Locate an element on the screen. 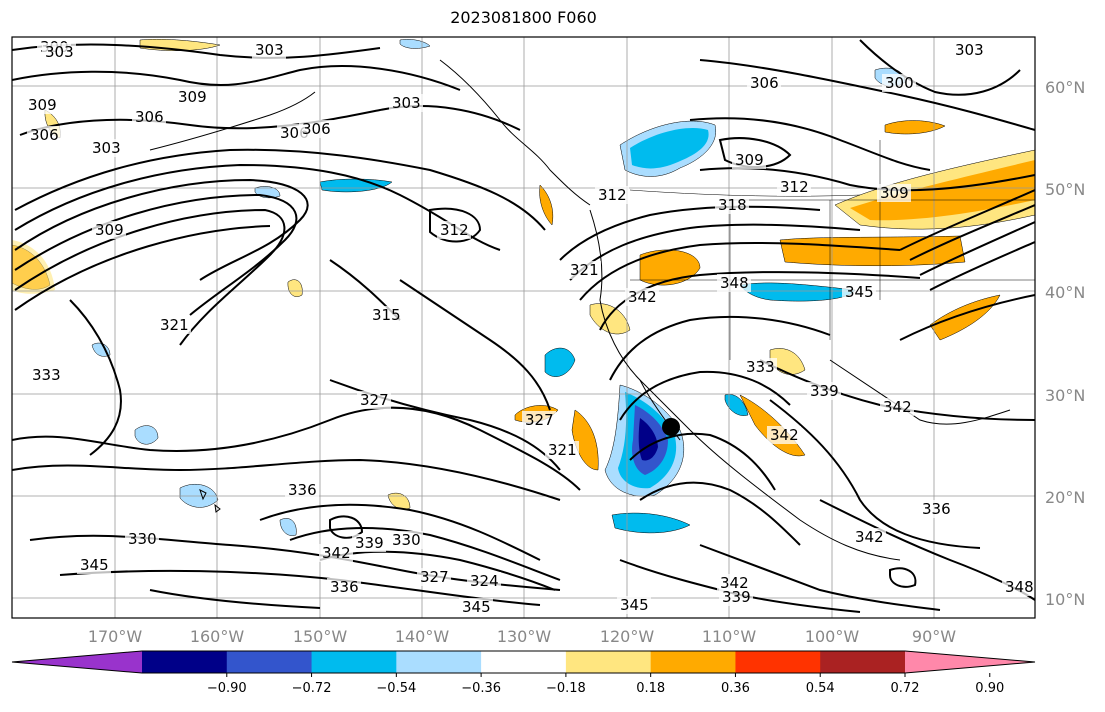 This screenshot has height=712, width=1105. lat-label: 50°N is located at coordinates (1065, 189).